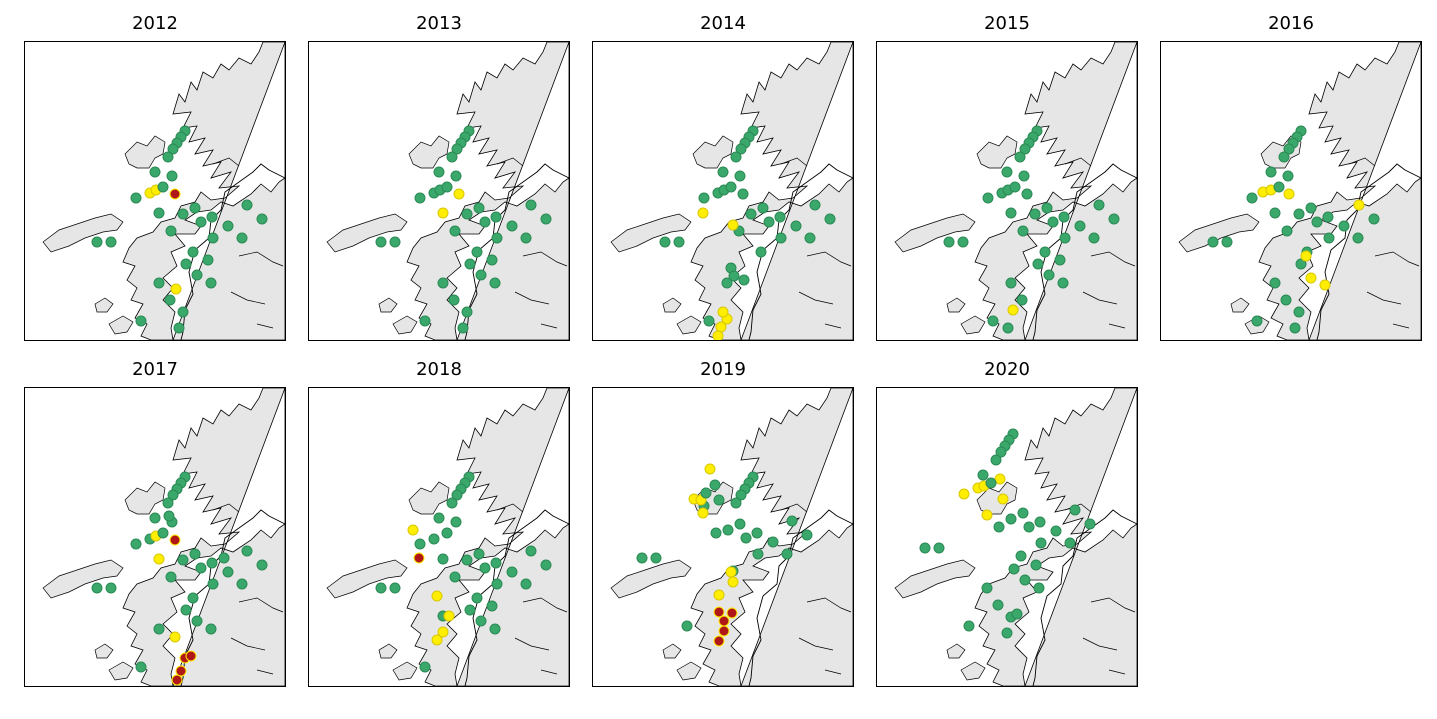  What do you see at coordinates (155, 537) in the screenshot?
I see `map-panel` at bounding box center [155, 537].